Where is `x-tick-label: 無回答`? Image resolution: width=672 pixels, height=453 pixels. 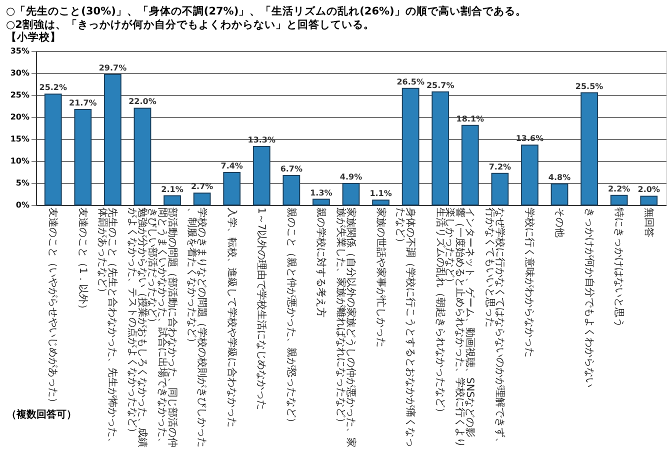 x-tick-label: 無回答 is located at coordinates (648, 223).